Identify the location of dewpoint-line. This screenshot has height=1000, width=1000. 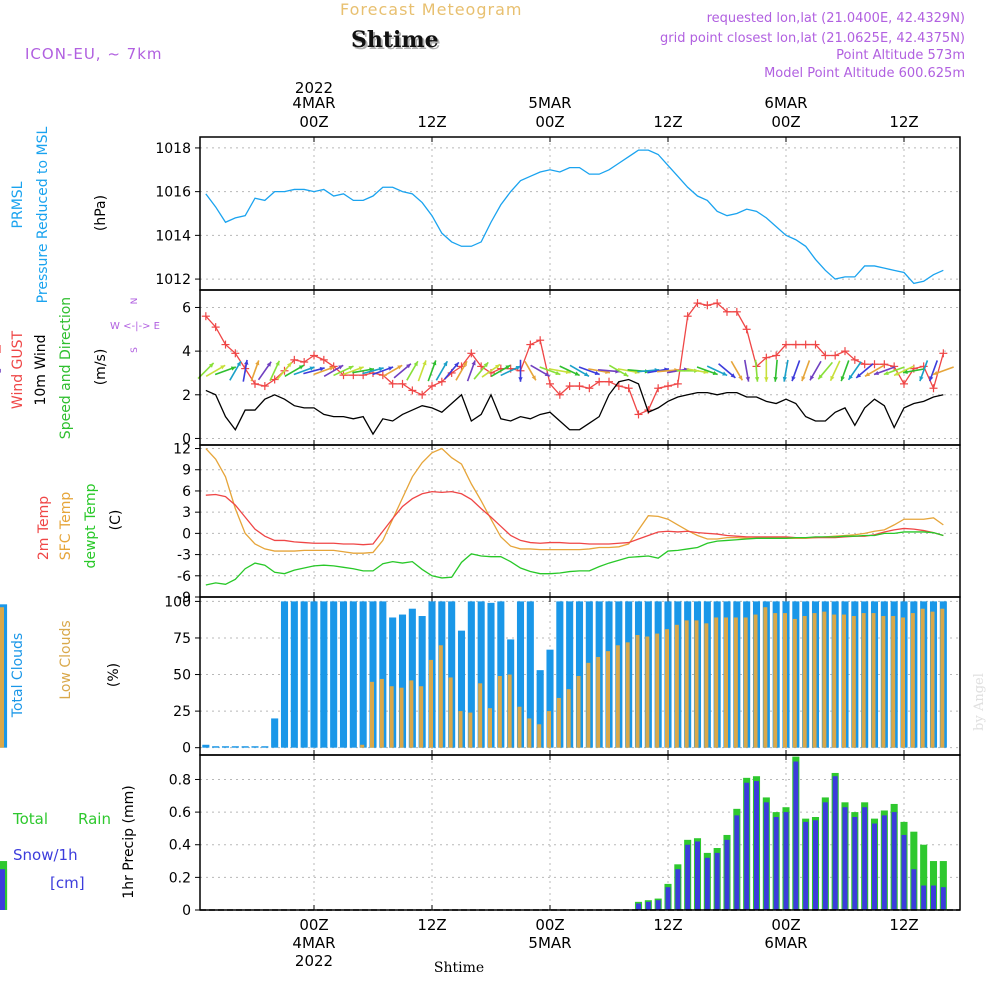
(574, 558).